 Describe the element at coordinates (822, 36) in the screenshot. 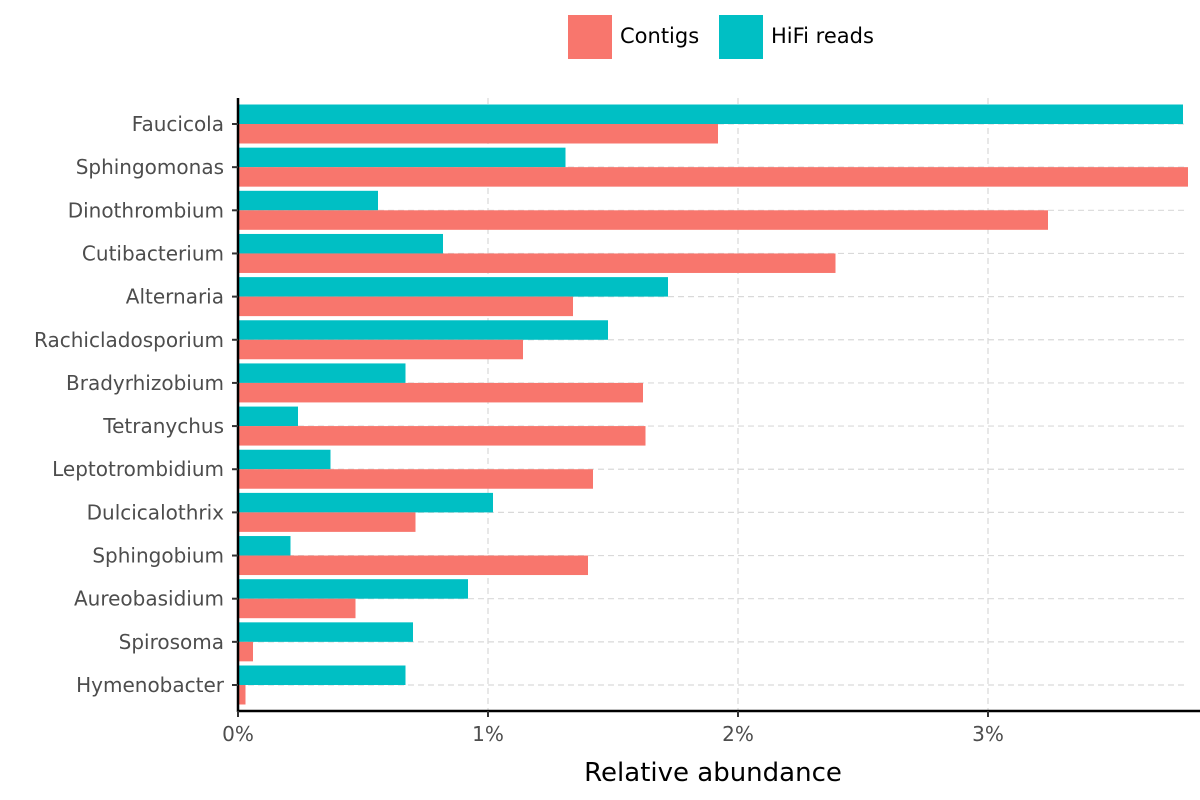

I see `legend-label-hifi-reads: HiFi reads` at that location.